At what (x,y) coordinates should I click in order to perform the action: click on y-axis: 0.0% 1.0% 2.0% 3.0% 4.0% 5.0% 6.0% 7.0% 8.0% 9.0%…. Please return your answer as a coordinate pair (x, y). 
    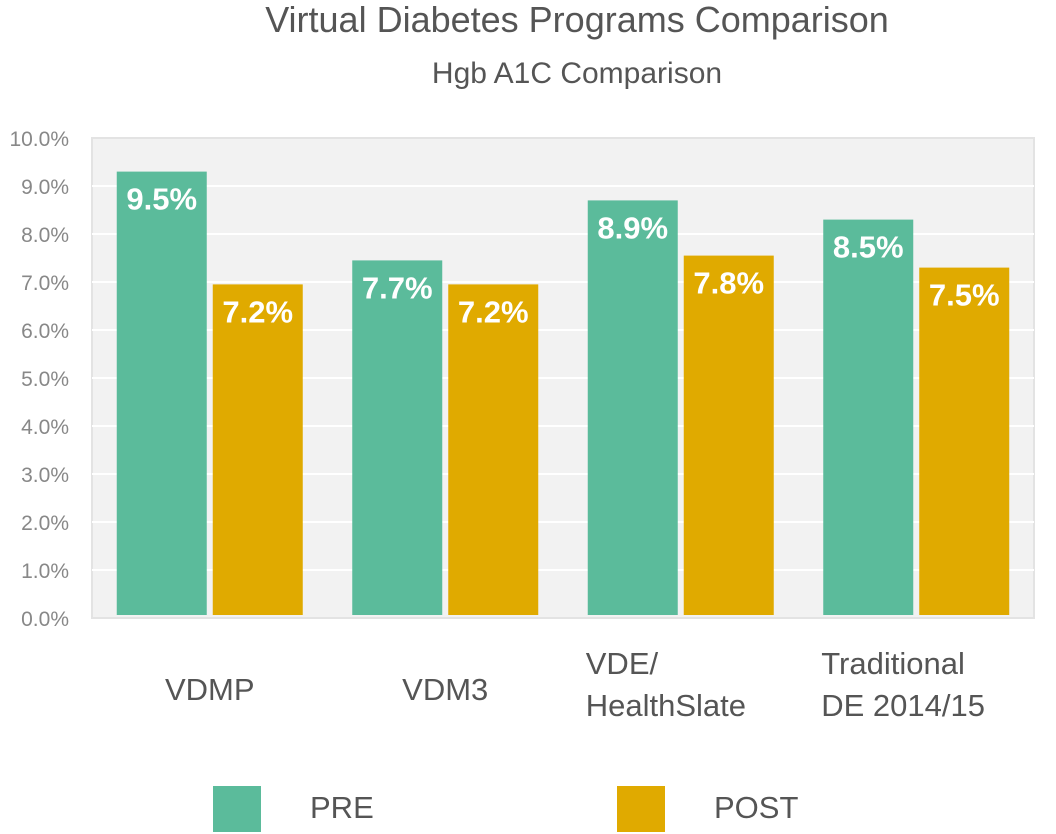
    Looking at the image, I should click on (39, 379).